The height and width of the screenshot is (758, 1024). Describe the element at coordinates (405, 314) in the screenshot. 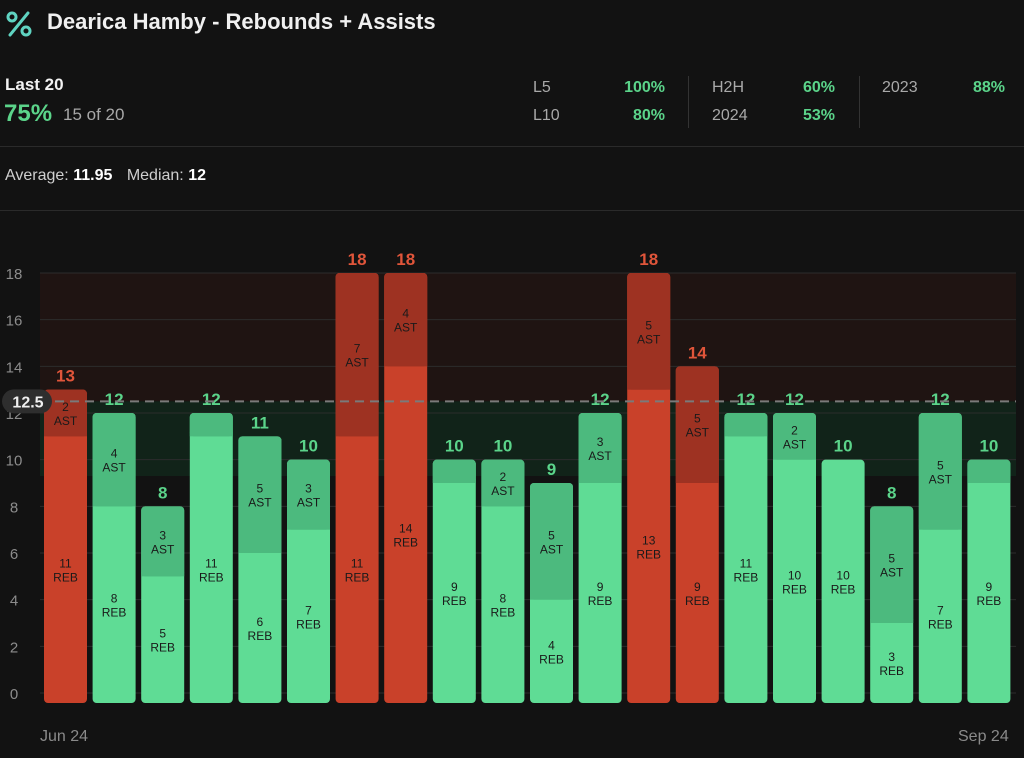

I see `ast-value-label: 4` at that location.